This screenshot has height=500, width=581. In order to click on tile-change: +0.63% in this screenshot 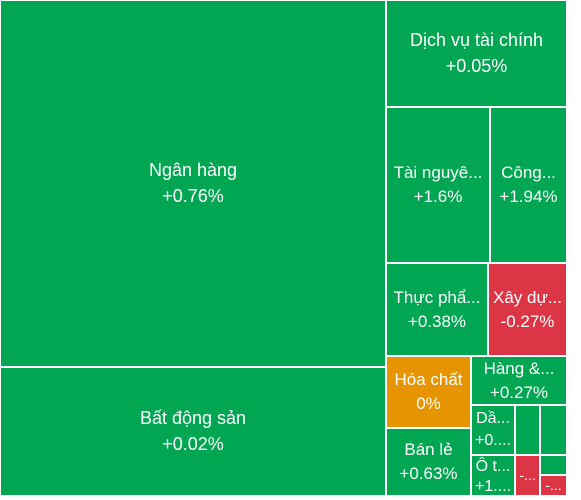, I will do `click(428, 473)`.